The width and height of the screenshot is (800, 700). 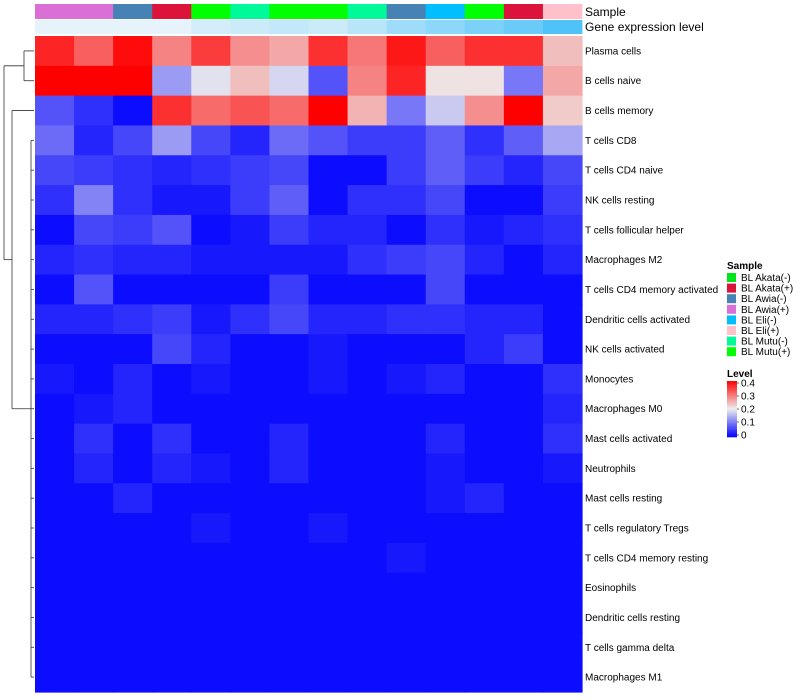 What do you see at coordinates (624, 678) in the screenshot?
I see `row-label: Macrophages M1` at bounding box center [624, 678].